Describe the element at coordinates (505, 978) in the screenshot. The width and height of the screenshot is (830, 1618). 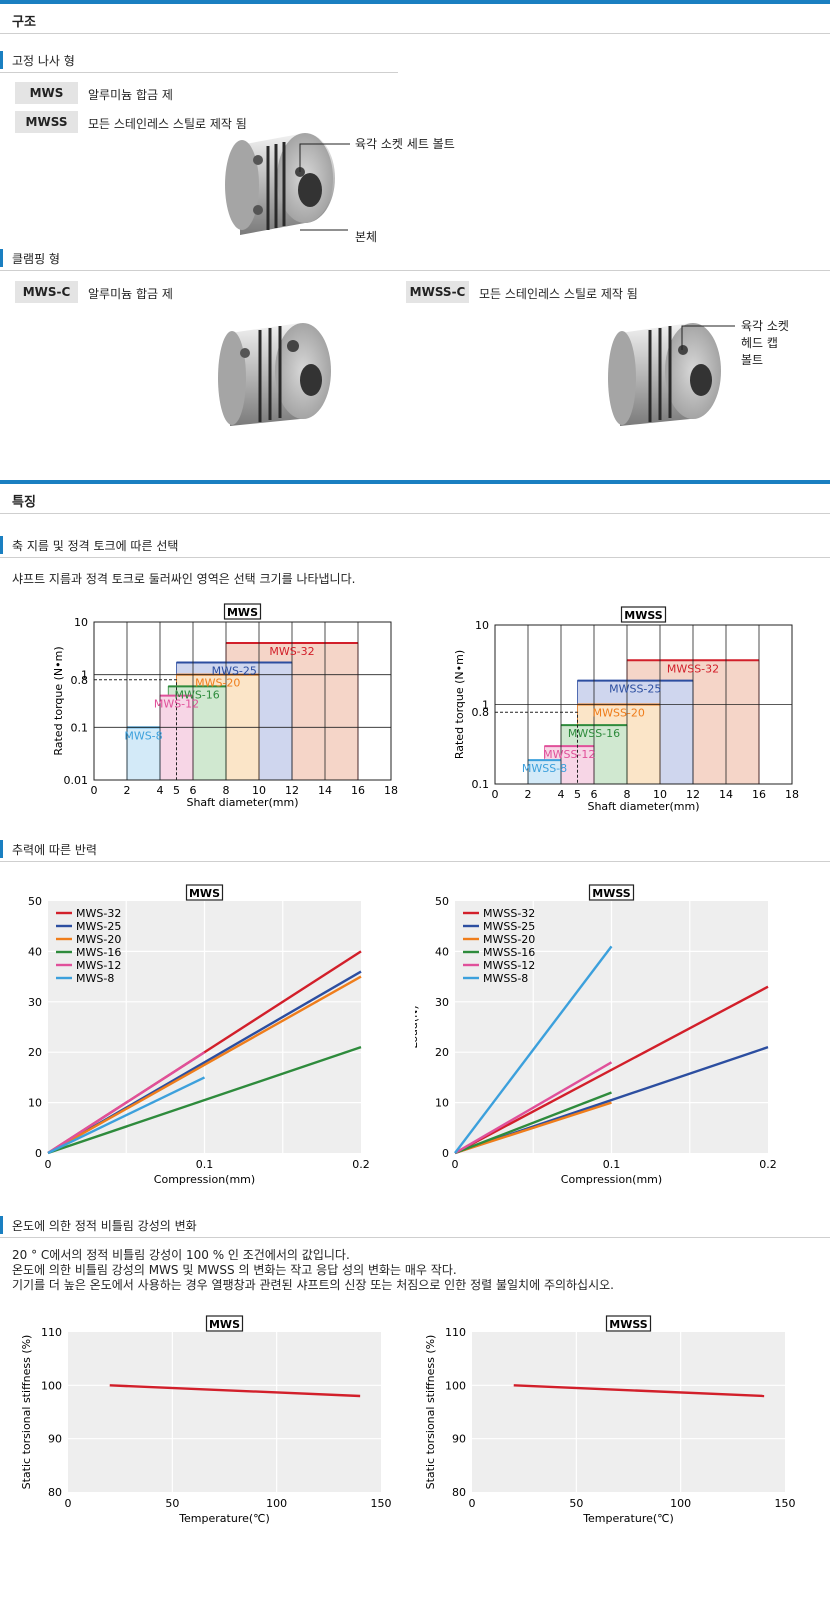
I see `legend-label: MWSS-8` at that location.